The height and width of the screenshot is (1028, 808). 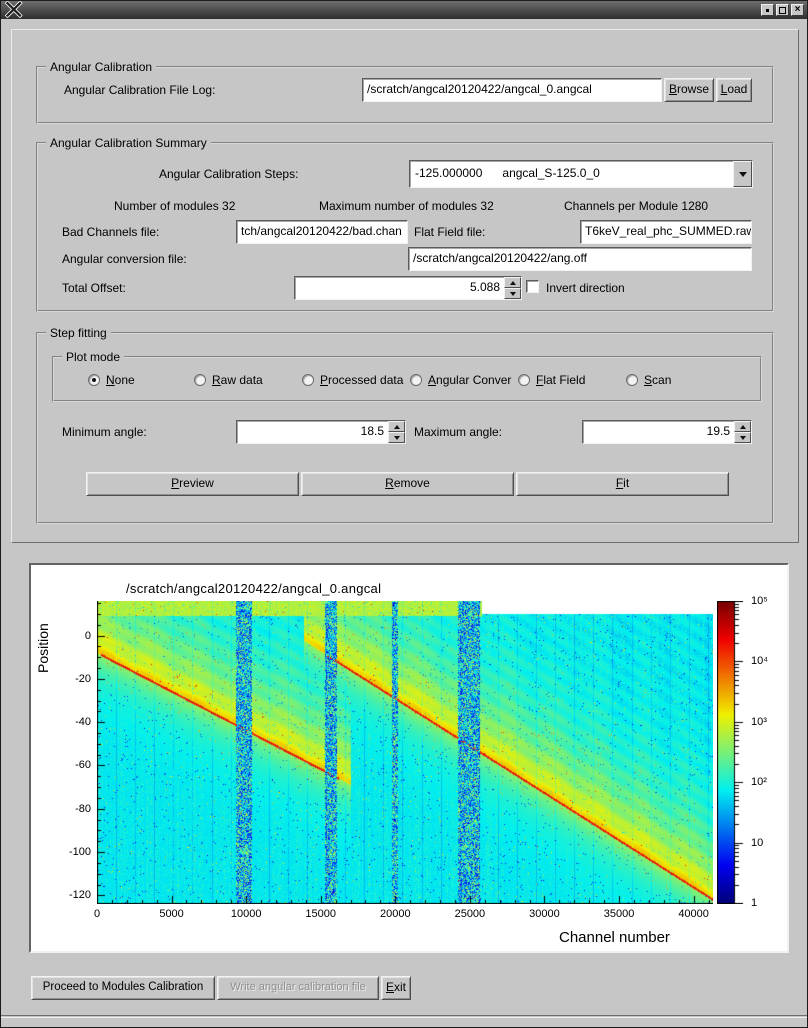 What do you see at coordinates (507, 173) in the screenshot?
I see `combobox-value: -125.000000 angcal_S-125.0_0` at bounding box center [507, 173].